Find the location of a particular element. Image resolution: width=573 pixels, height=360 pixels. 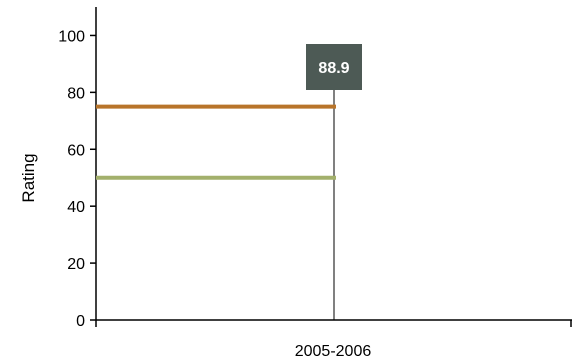

y-tick-label: 20 is located at coordinates (76, 264).